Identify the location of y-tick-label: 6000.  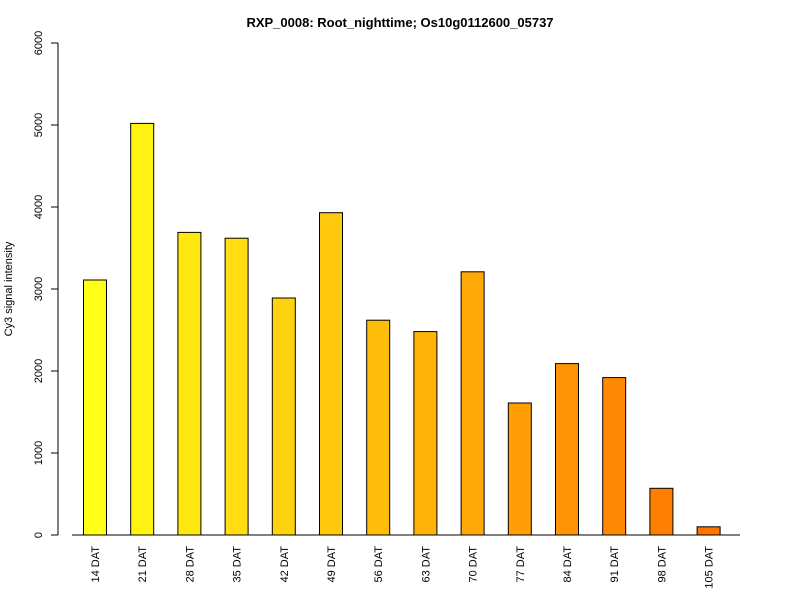
(39, 43).